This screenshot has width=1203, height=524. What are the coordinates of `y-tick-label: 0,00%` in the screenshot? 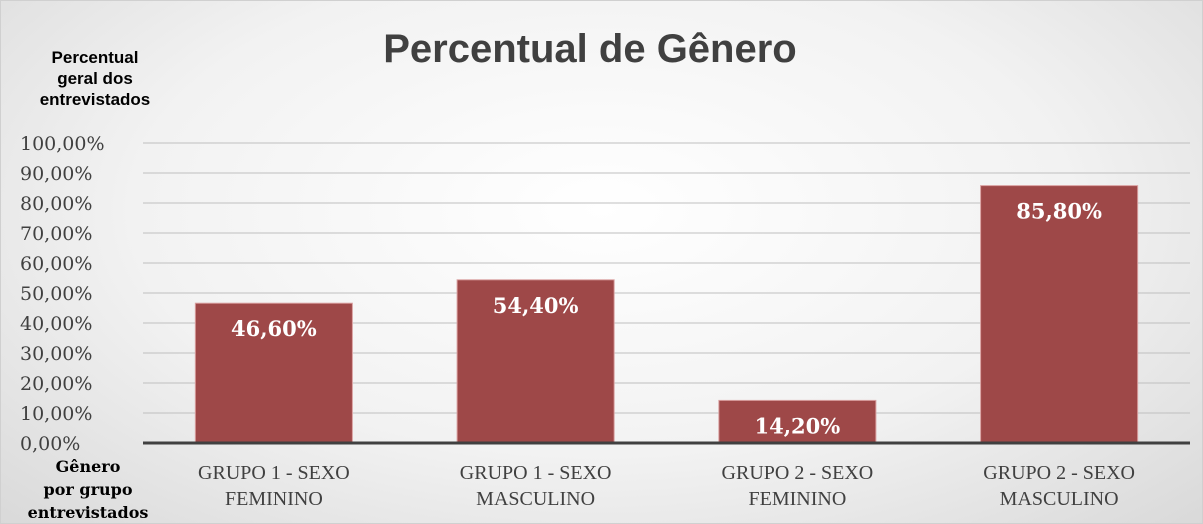 It's located at (50, 444).